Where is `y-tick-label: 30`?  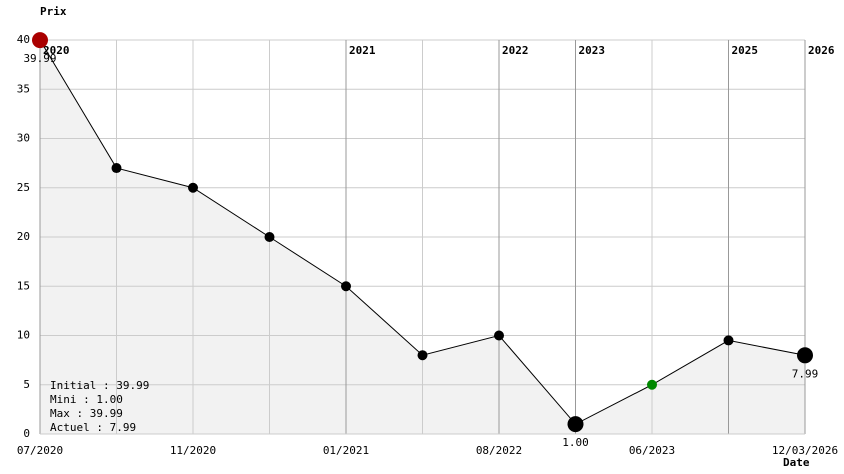 y-tick-label: 30 is located at coordinates (23, 138).